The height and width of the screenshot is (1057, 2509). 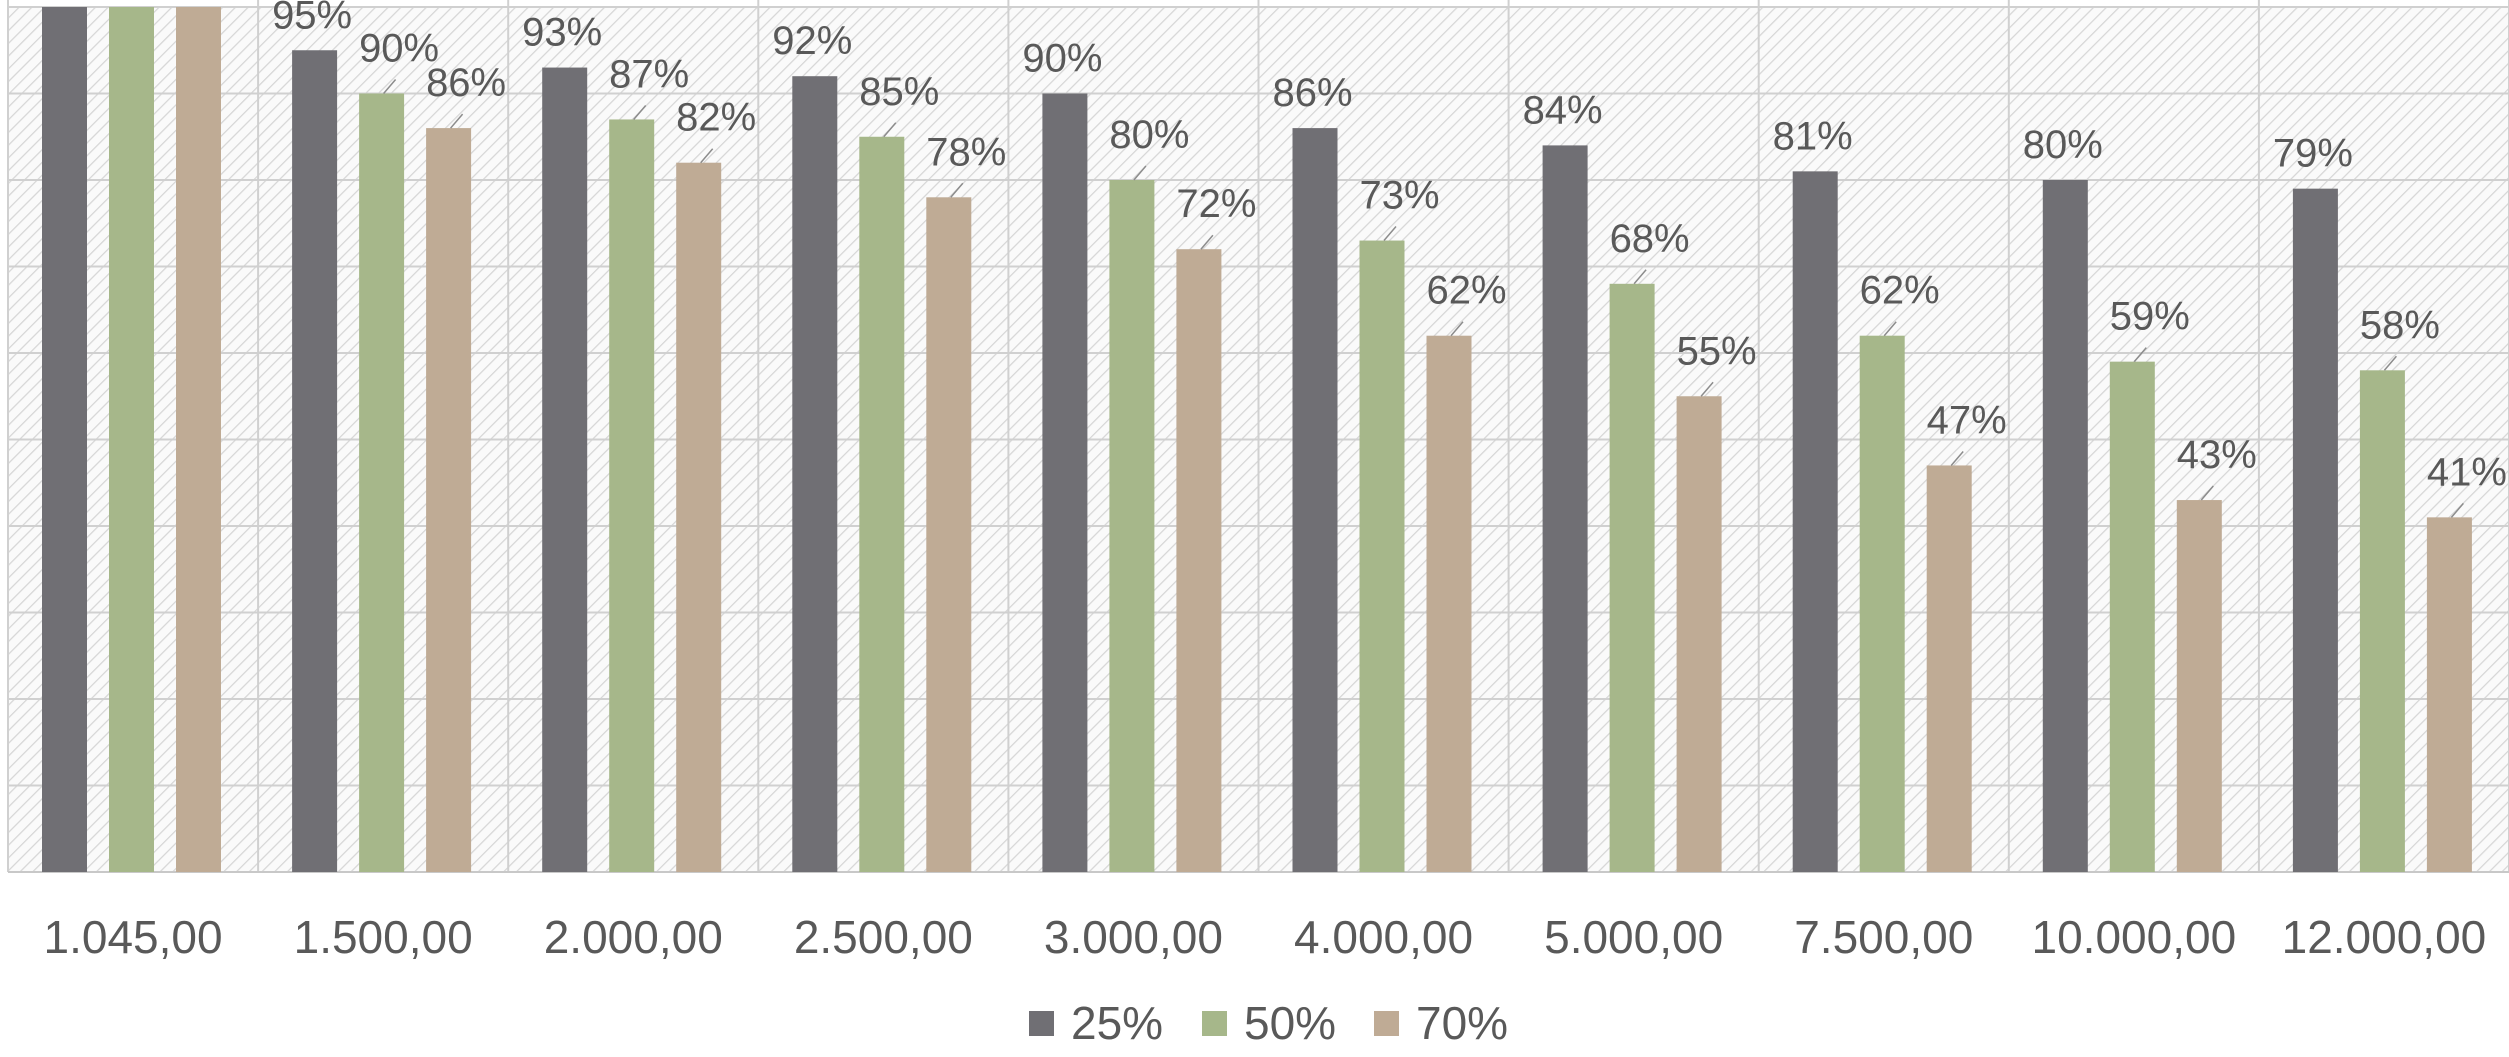 What do you see at coordinates (716, 118) in the screenshot?
I see `data-label: 82%` at bounding box center [716, 118].